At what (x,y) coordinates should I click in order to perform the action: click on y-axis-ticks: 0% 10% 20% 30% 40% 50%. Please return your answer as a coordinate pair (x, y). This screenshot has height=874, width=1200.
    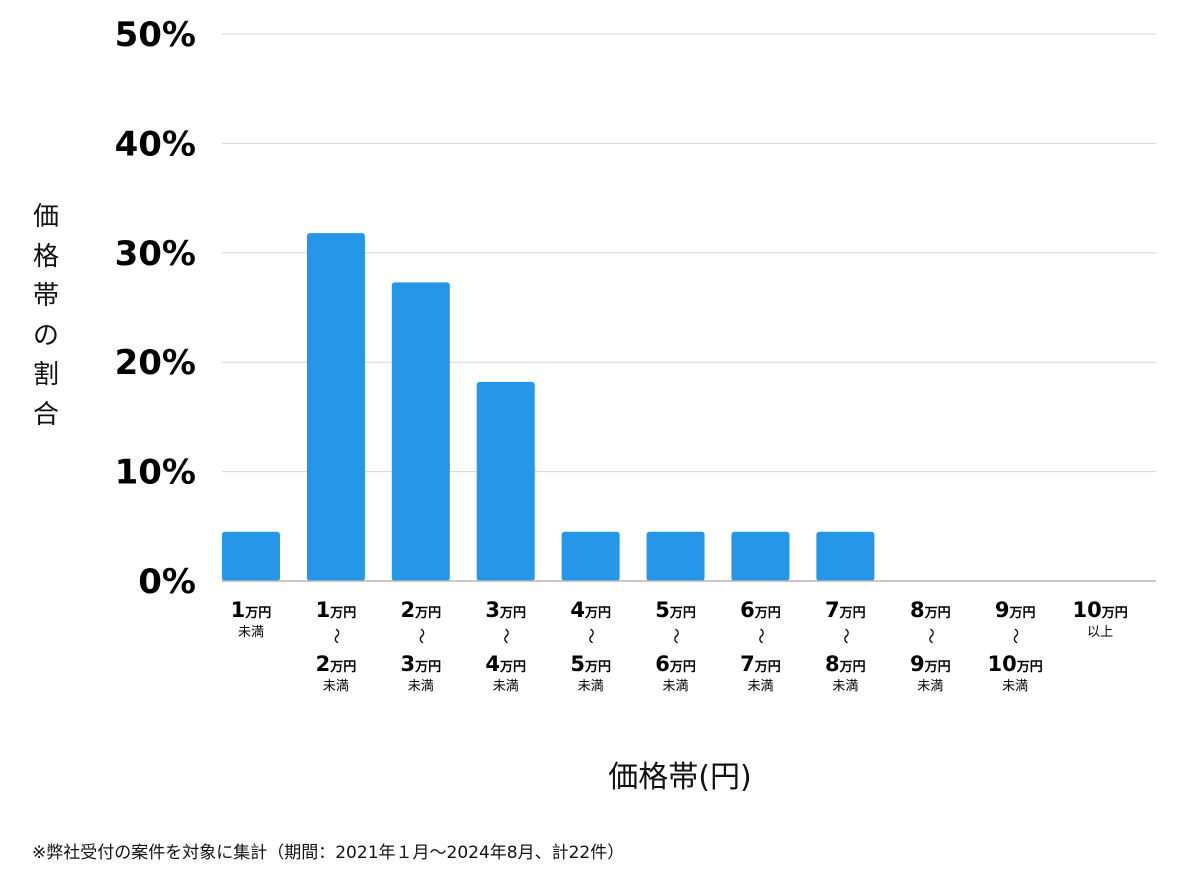
    Looking at the image, I should click on (155, 308).